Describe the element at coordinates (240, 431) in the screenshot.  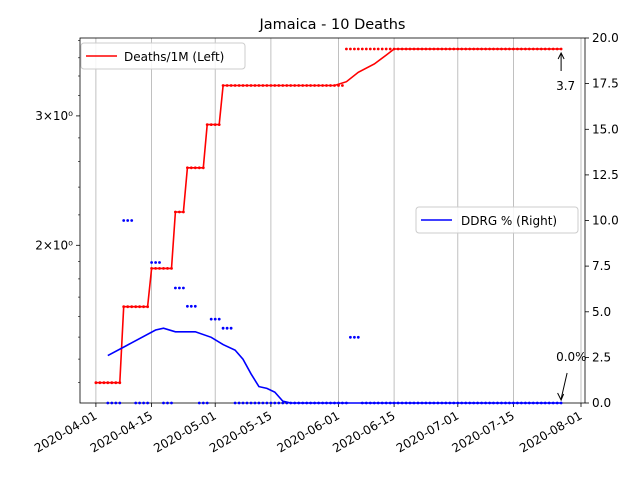
I see `x-tick-label: 2020-05-15` at that location.